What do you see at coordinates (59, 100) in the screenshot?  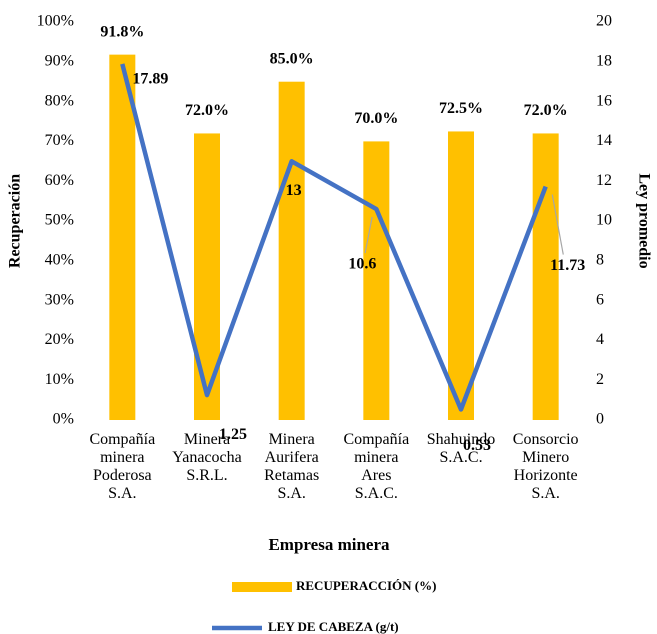 I see `y-tick-label: 80%` at bounding box center [59, 100].